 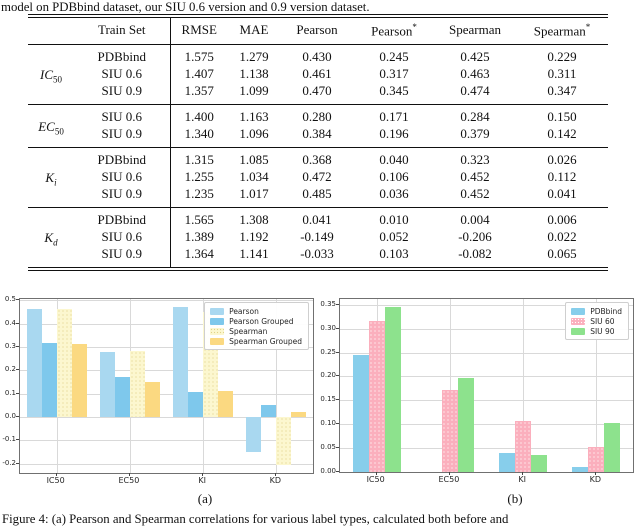 What do you see at coordinates (612, 447) in the screenshot?
I see `bar-siu-90-kd` at bounding box center [612, 447].